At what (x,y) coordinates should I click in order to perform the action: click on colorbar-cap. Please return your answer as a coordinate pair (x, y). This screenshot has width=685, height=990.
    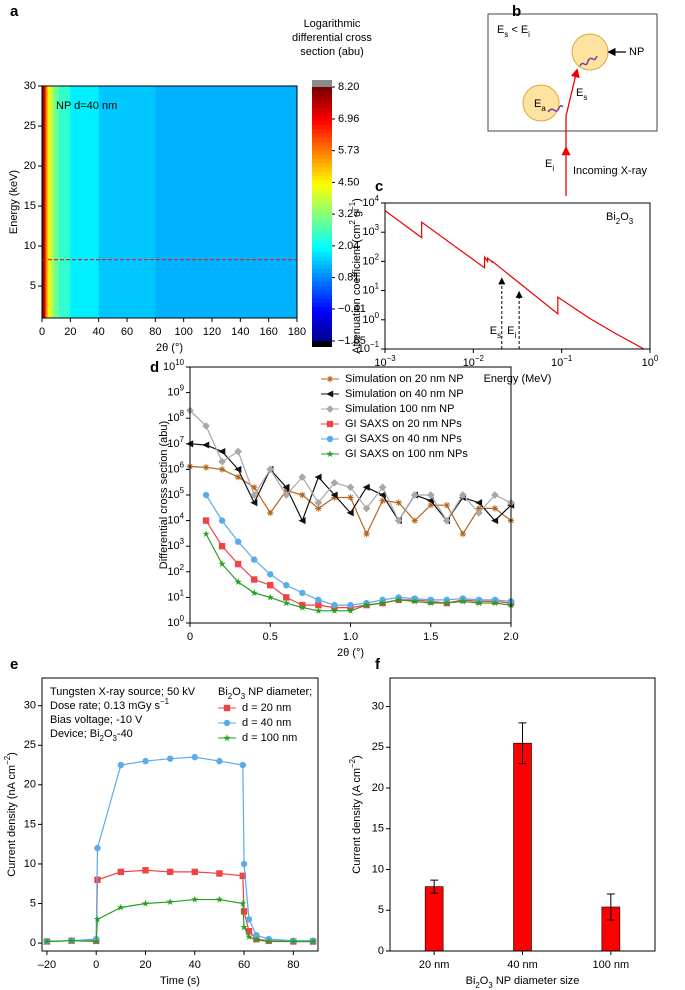
    Looking at the image, I should click on (322, 83).